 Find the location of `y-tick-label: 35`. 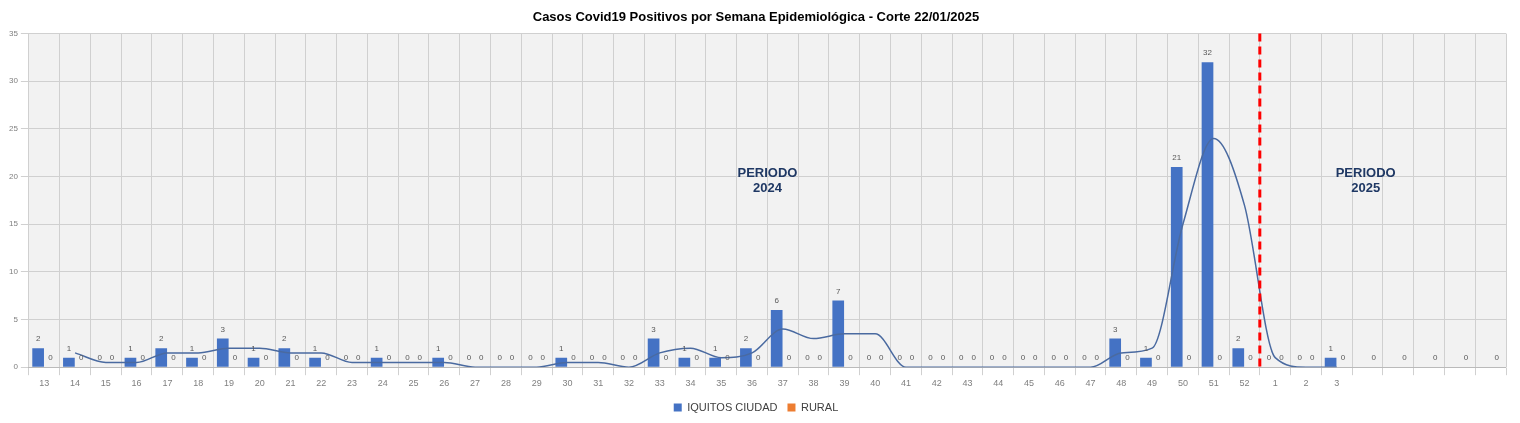

y-tick-label: 35 is located at coordinates (13, 33).